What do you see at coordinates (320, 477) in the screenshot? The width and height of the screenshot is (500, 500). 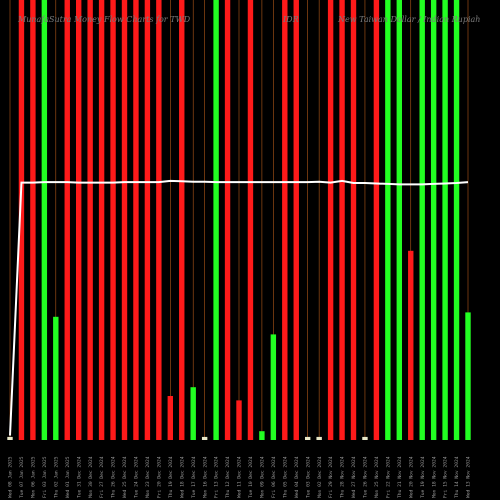 I see `x-tick-label: Mon 02 Dec 2024` at bounding box center [320, 477].